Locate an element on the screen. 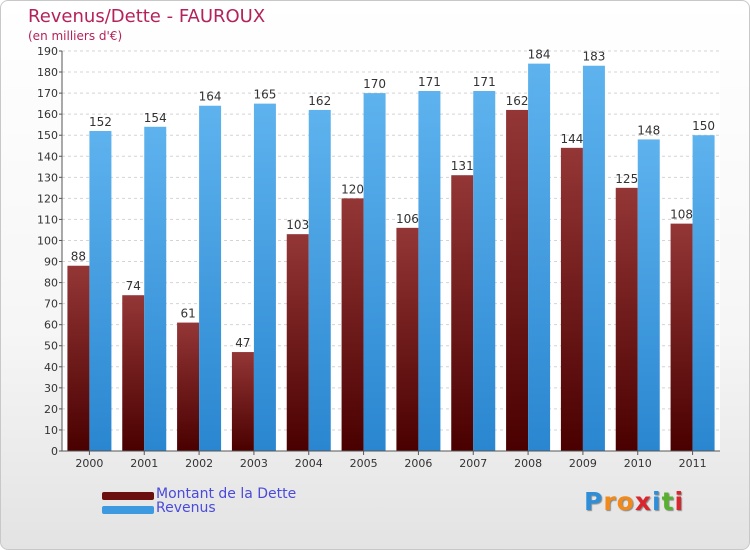  x-tick-label: 2008 is located at coordinates (528, 463).